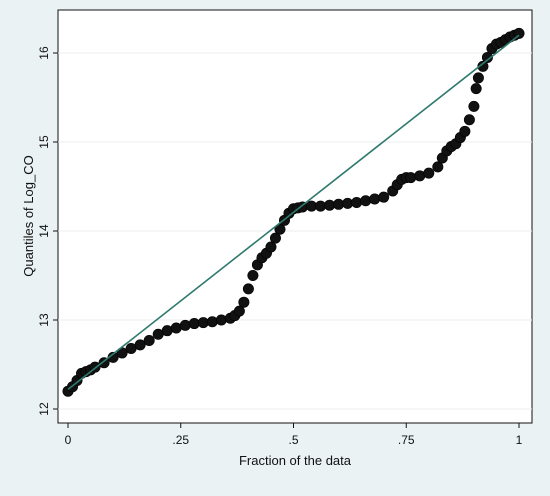  What do you see at coordinates (44, 142) in the screenshot?
I see `y-tick-label-3: 15` at bounding box center [44, 142].